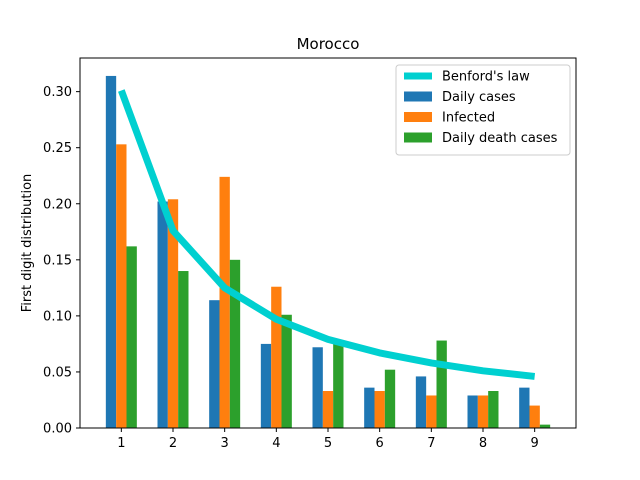 The height and width of the screenshot is (480, 640). I want to click on legend-label-daily-cases: Daily cases, so click(479, 97).